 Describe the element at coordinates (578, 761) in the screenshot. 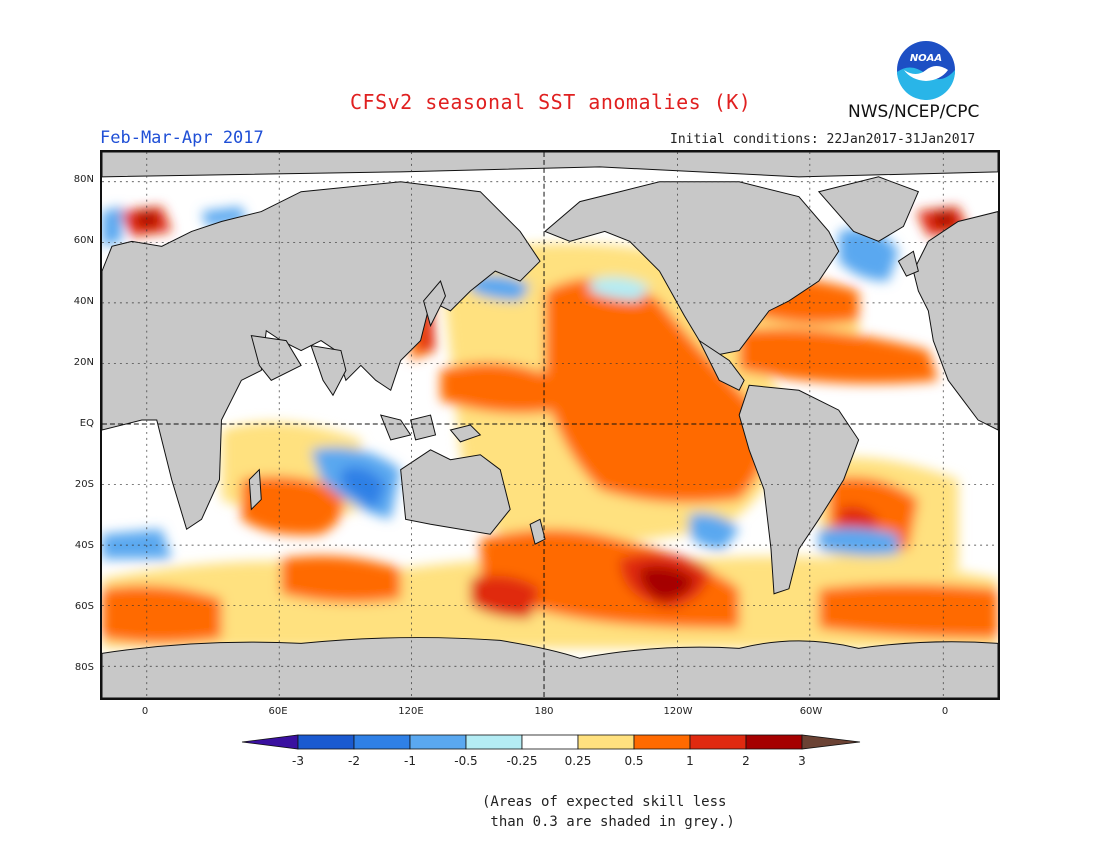

I see `colorbar-tick-label: 0.25` at that location.